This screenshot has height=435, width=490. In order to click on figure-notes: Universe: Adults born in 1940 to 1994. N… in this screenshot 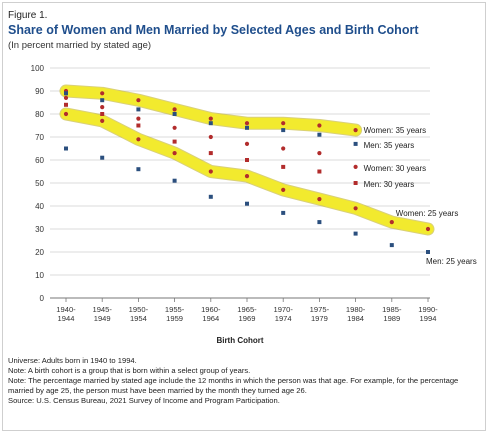, I will do `click(243, 381)`.